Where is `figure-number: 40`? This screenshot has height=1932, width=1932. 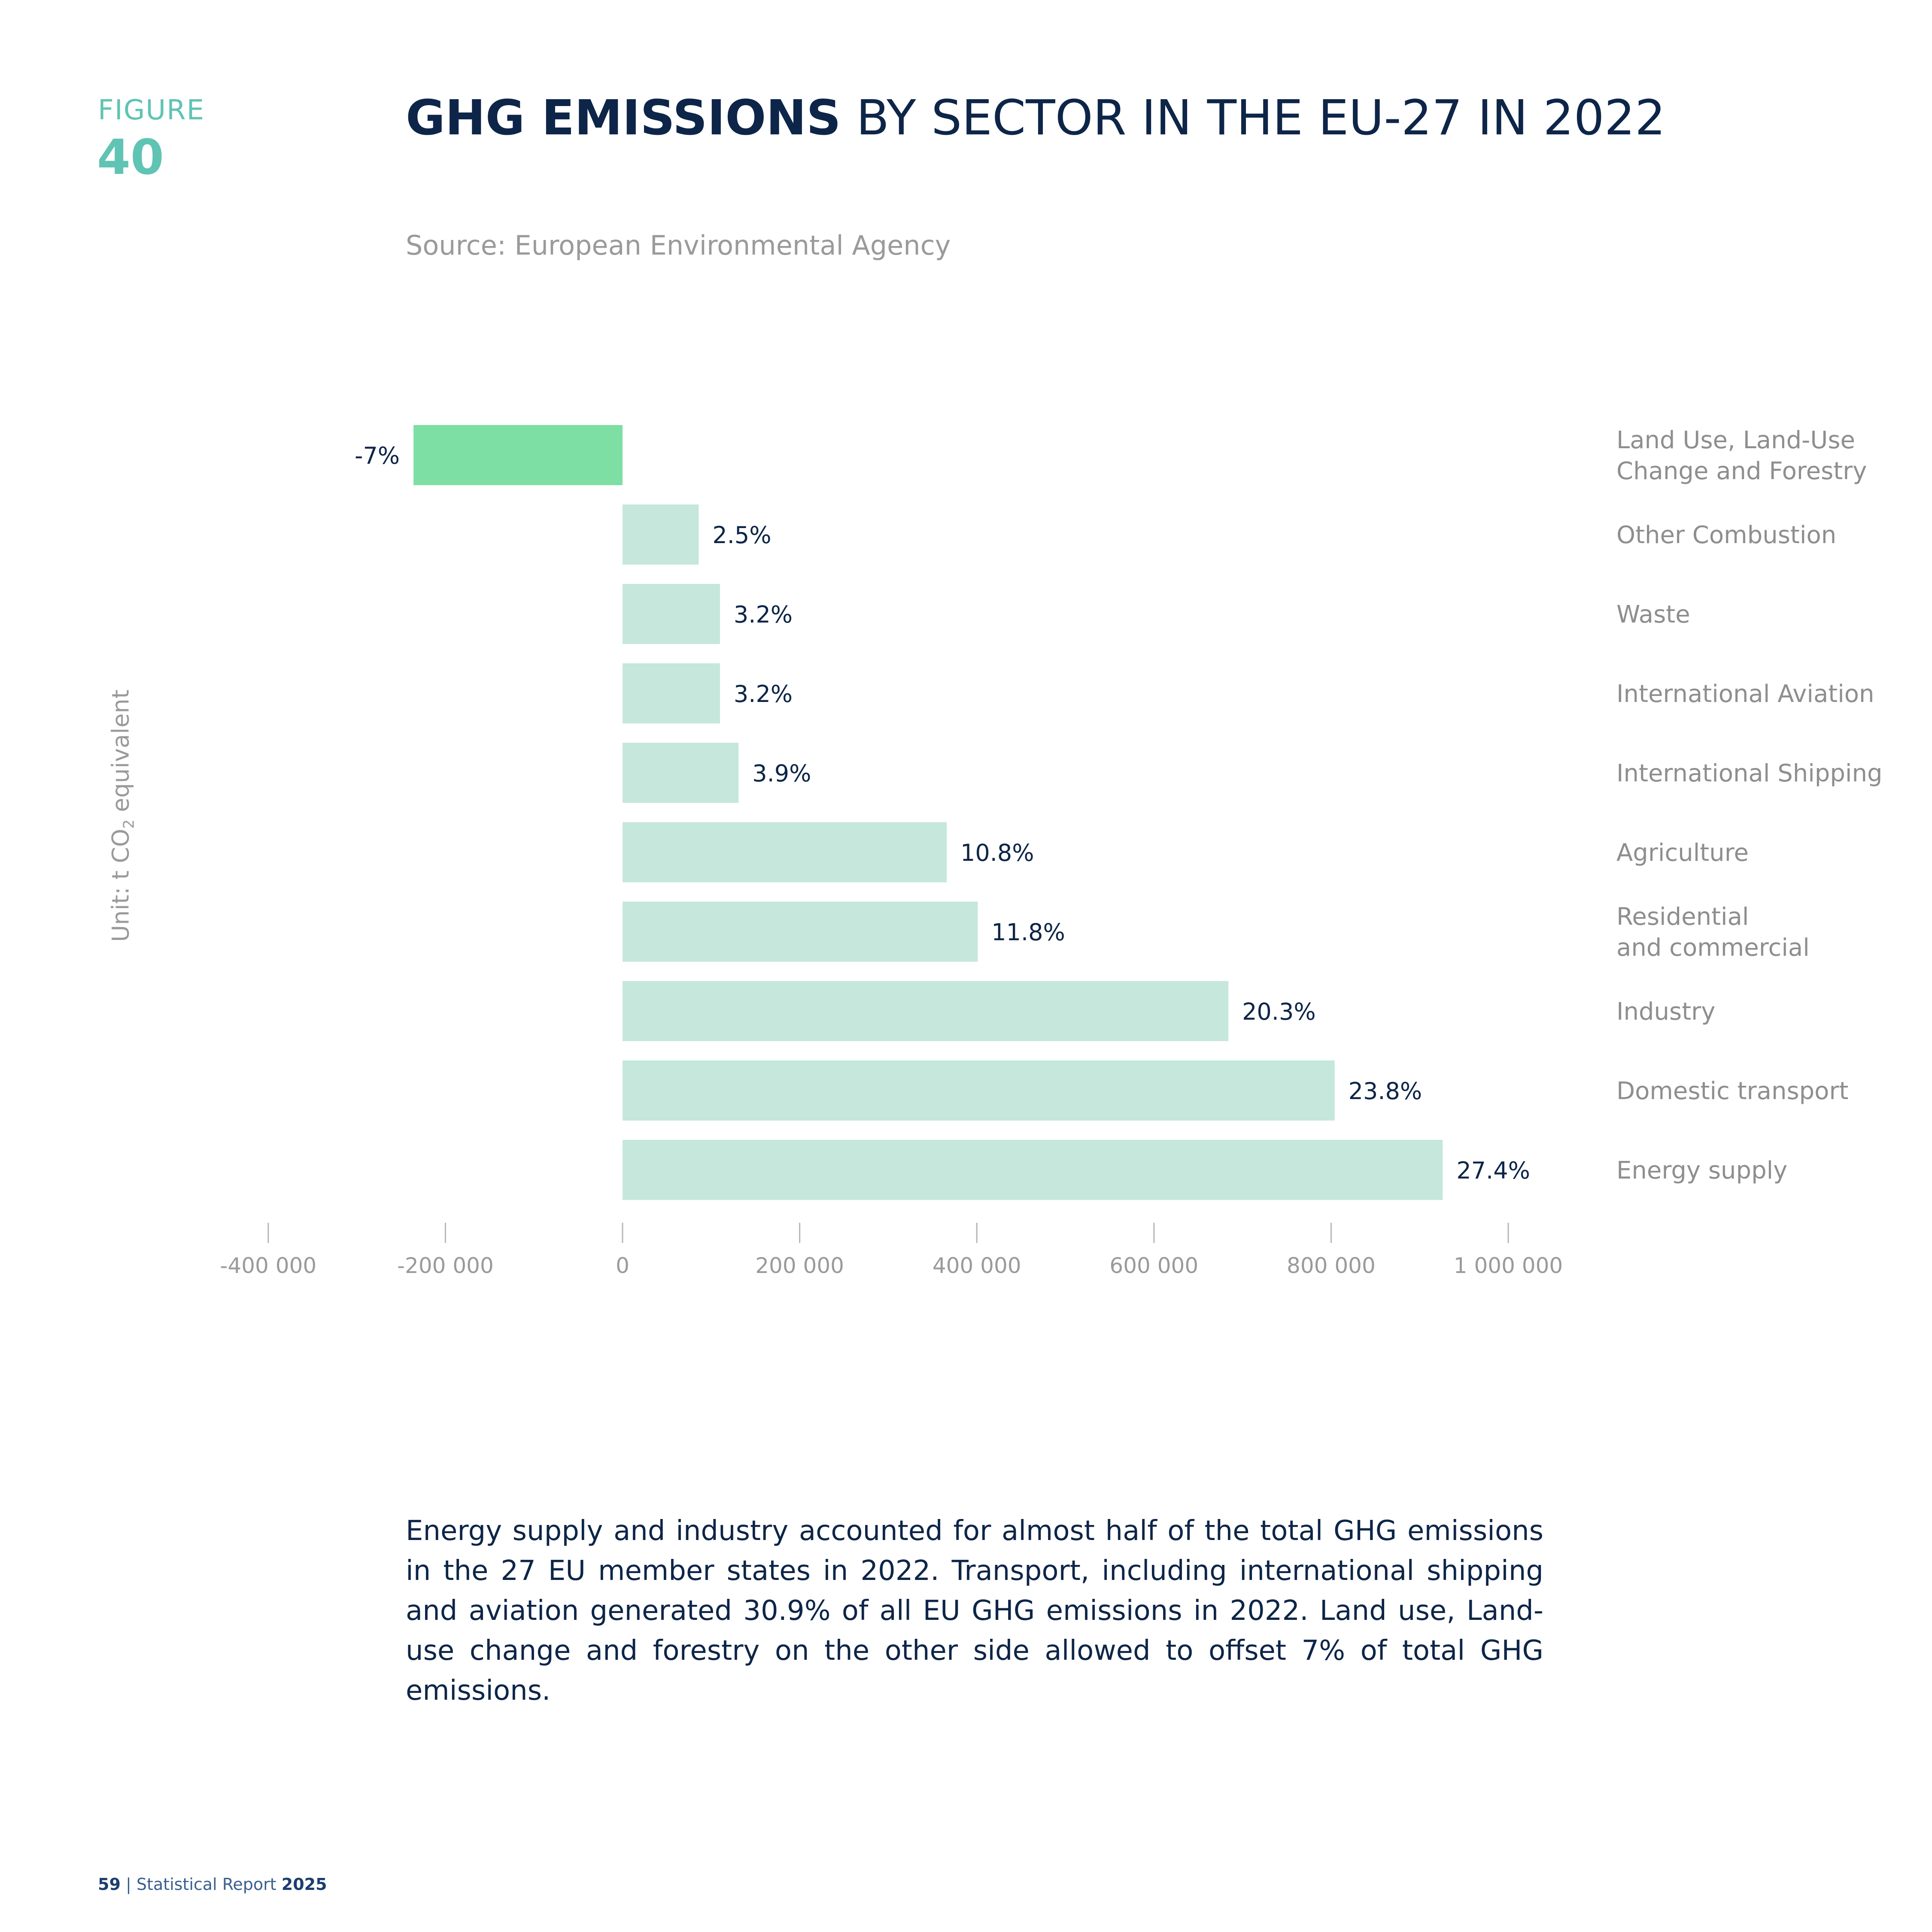
figure-number: 40 is located at coordinates (130, 158).